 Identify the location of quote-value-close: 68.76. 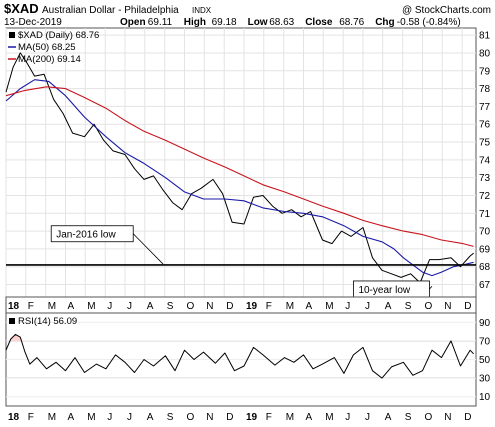
(351, 22).